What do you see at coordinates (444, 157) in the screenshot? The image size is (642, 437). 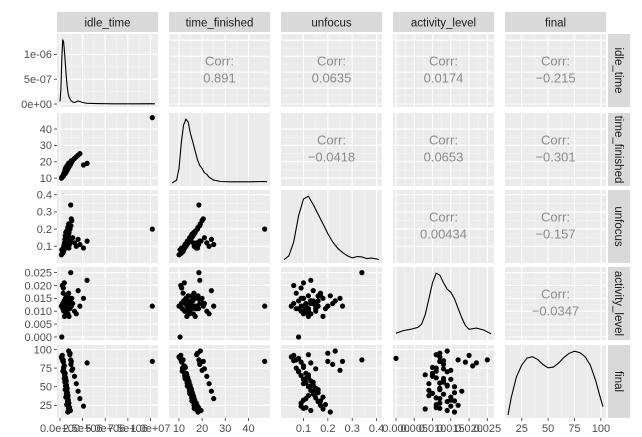 I see `corr-value: 0.0653` at bounding box center [444, 157].